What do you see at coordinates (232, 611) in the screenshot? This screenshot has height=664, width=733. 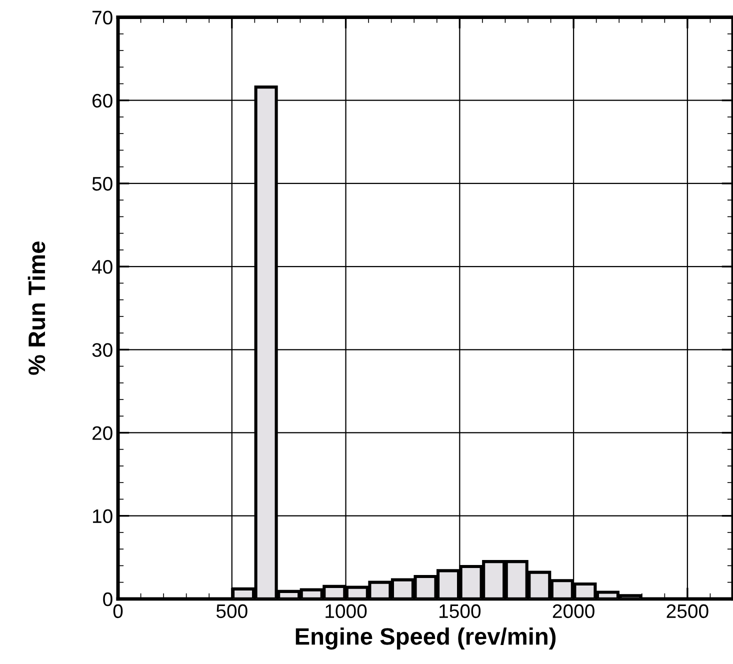 I see `x-tick-label: 500` at bounding box center [232, 611].